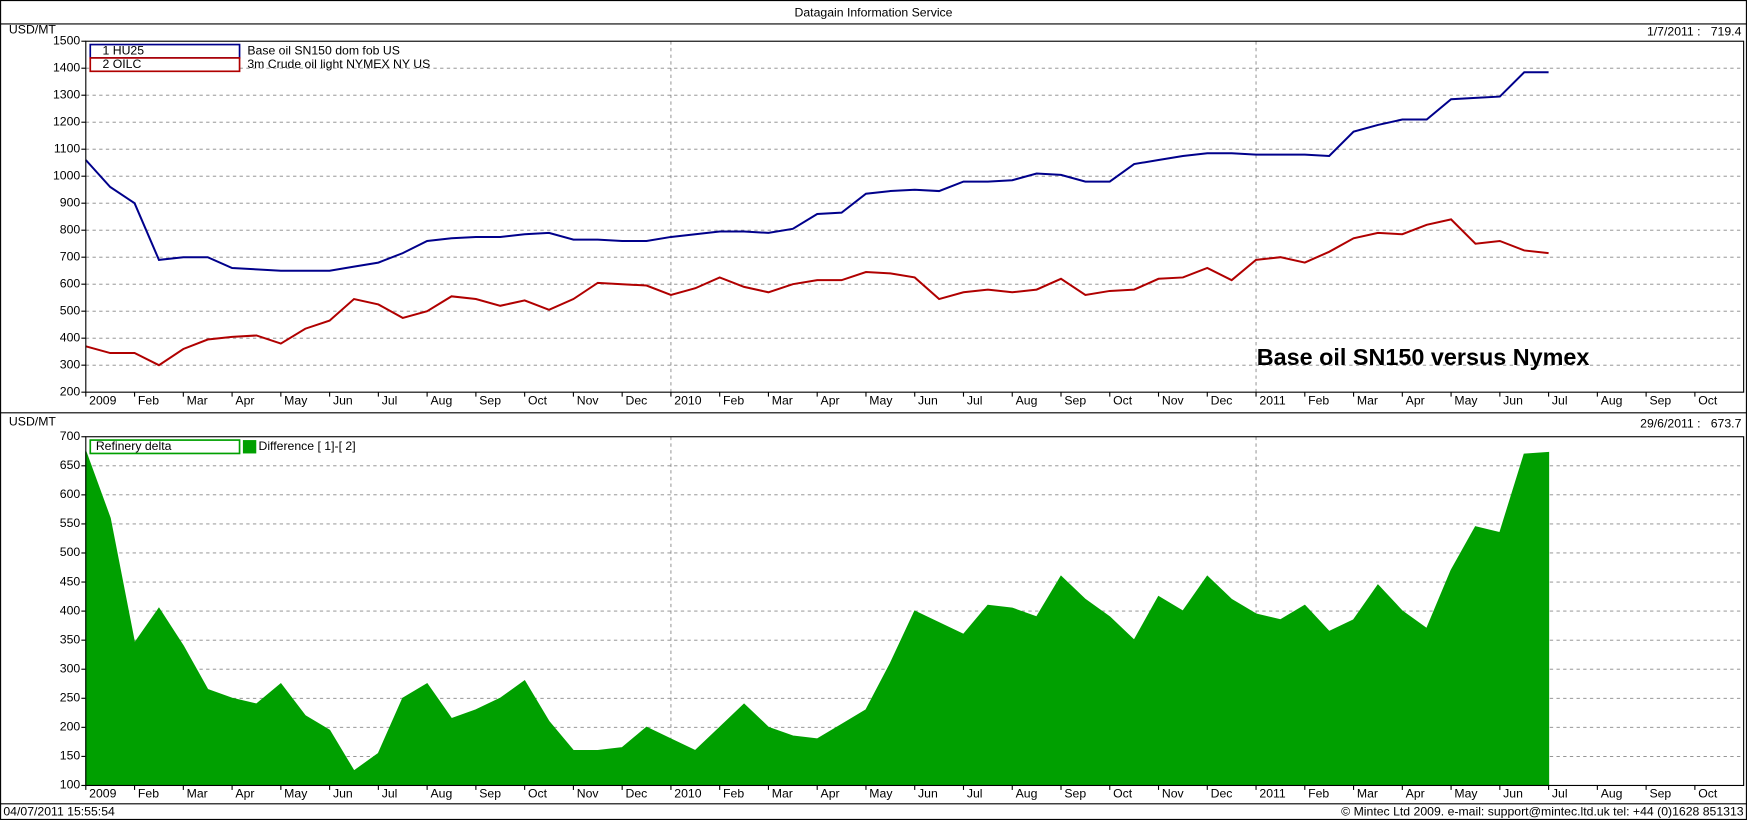  Describe the element at coordinates (70, 581) in the screenshot. I see `y-tick-label: 450` at that location.